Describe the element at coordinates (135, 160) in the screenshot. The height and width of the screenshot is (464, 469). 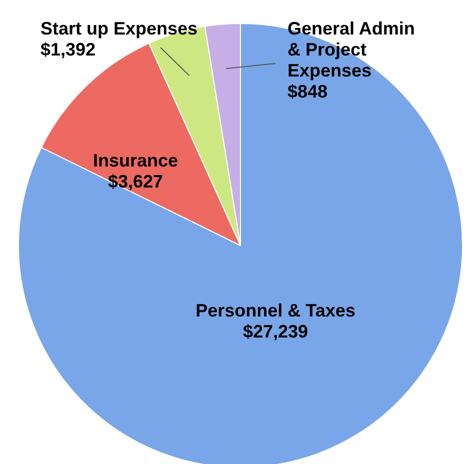
I see `slice-label: Insurance` at that location.